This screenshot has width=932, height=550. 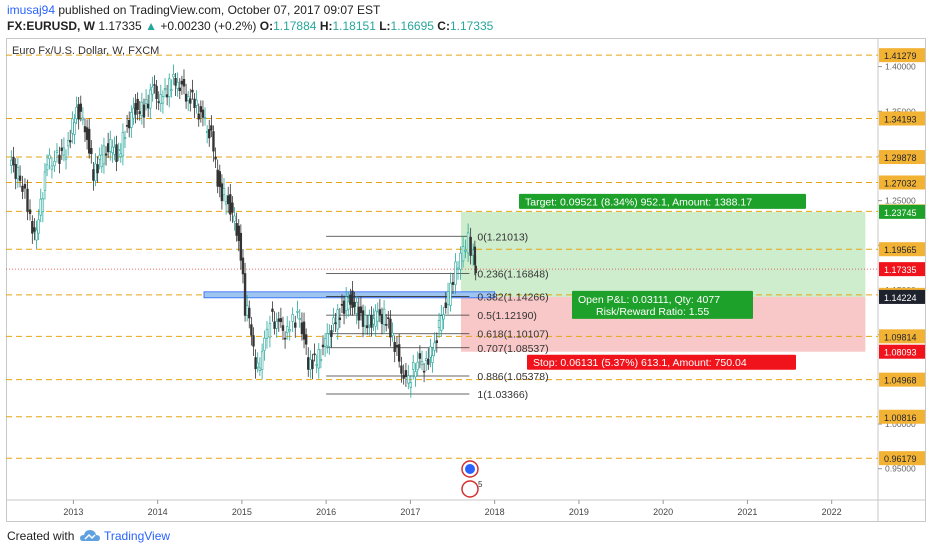 What do you see at coordinates (507, 316) in the screenshot?
I see `fib-label: 0.5(1.12190)` at bounding box center [507, 316].